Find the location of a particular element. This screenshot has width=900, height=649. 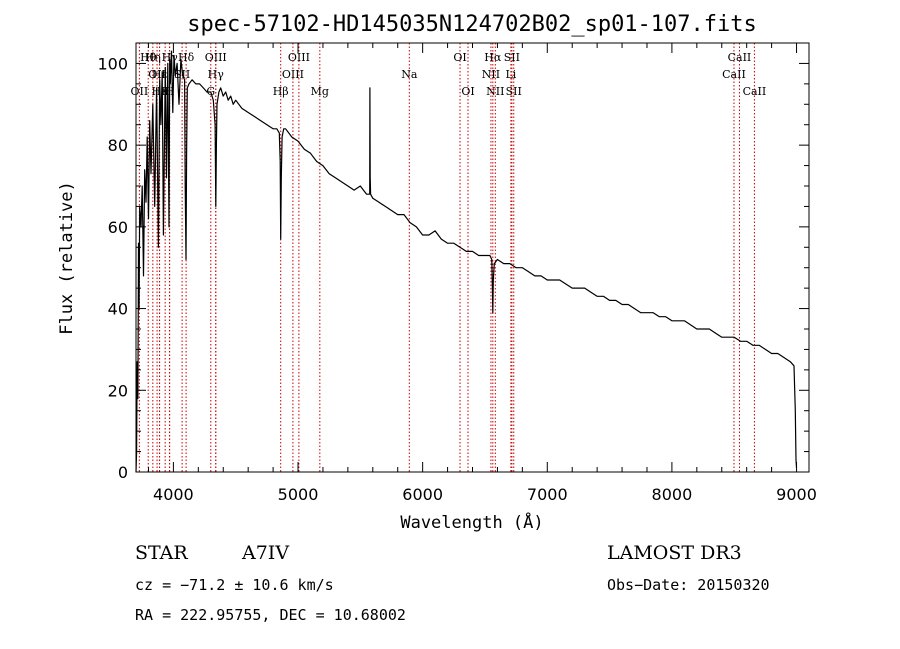

line-label-4: Hε is located at coordinates (160, 74).